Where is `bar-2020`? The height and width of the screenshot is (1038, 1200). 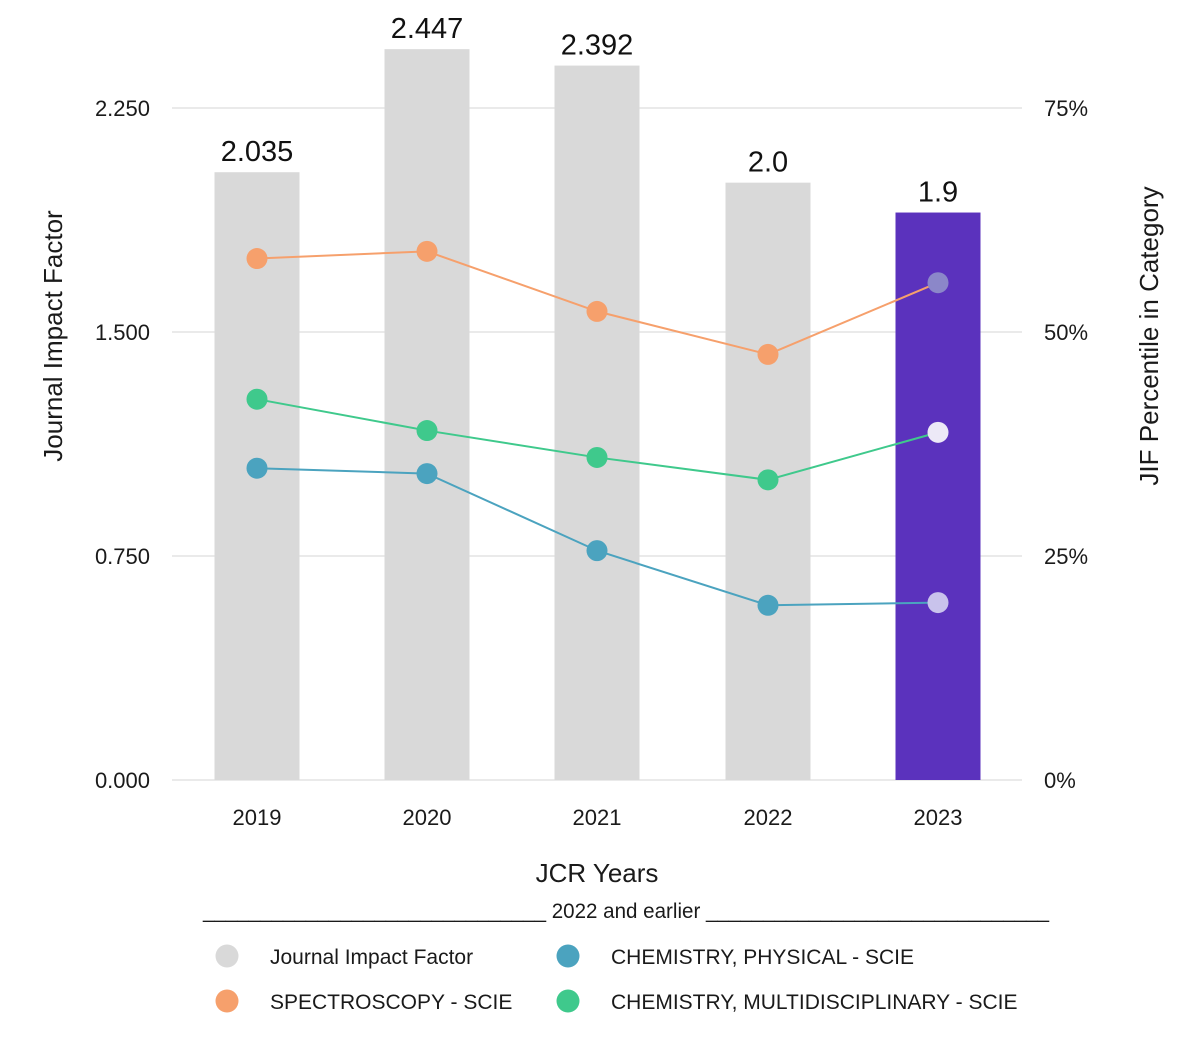 bar-2020 is located at coordinates (427, 415).